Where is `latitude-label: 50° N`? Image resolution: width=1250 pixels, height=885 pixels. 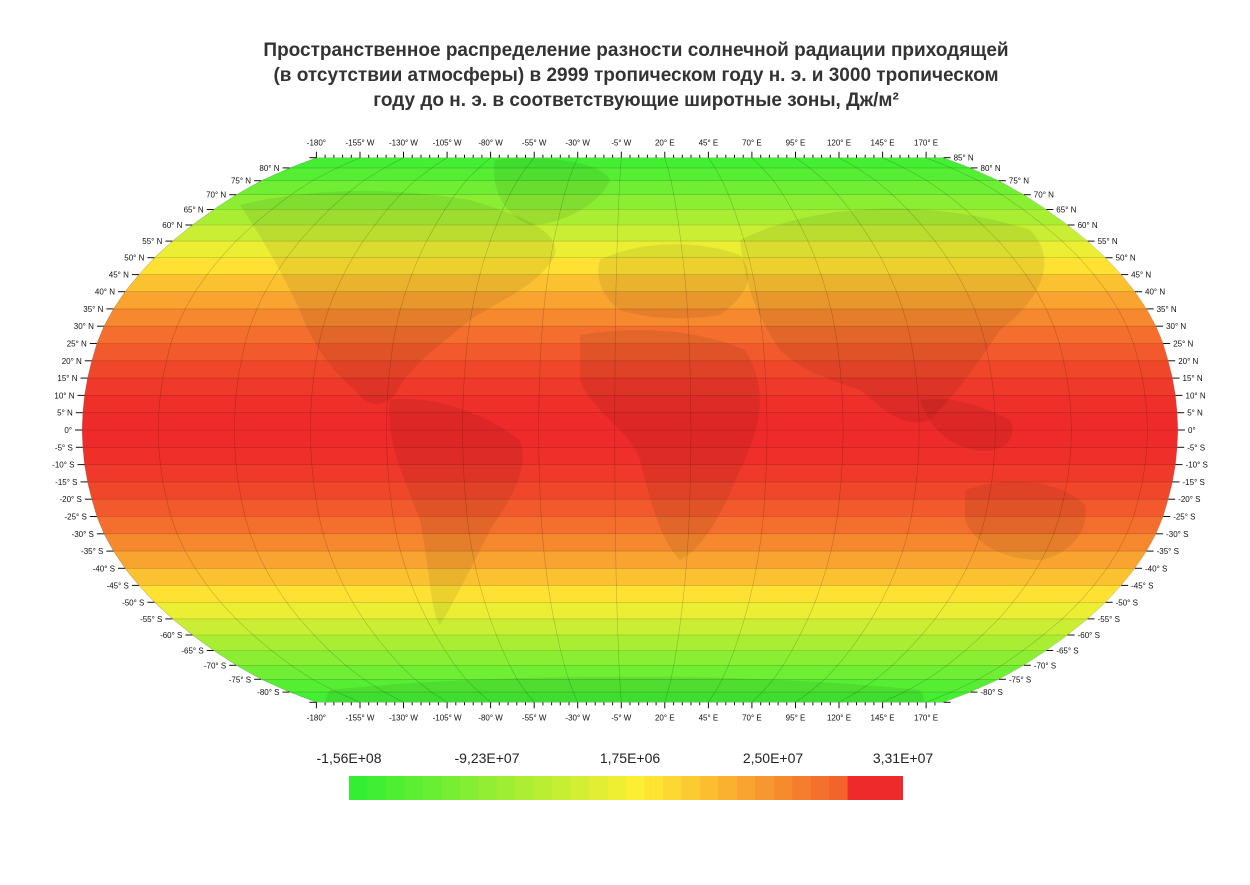
latitude-label: 50° N is located at coordinates (134, 258).